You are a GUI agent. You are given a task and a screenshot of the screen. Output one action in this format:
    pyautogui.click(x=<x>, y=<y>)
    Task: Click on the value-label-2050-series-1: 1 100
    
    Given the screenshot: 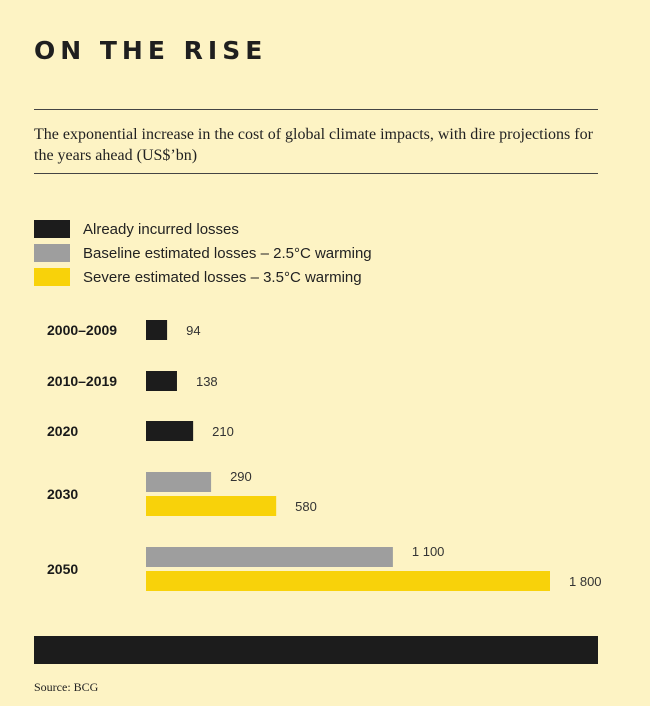 What is the action you would take?
    pyautogui.click(x=428, y=551)
    